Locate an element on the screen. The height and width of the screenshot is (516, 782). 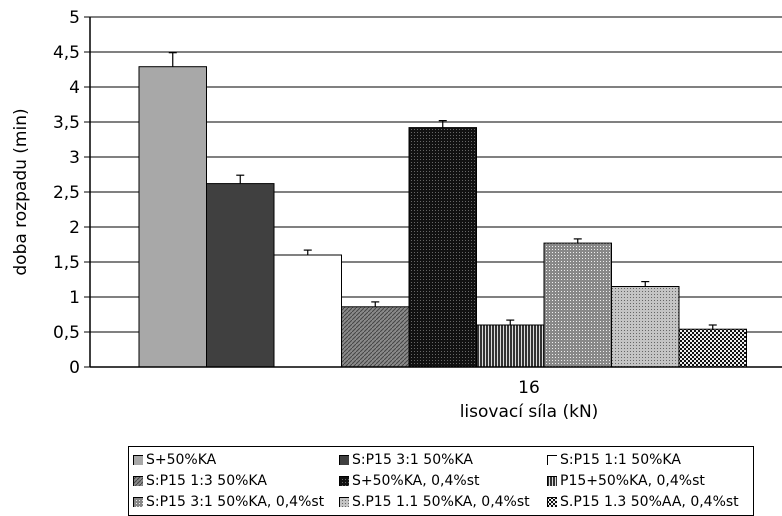
legend-item: S:P15 1:1 50%KA is located at coordinates (649, 460).